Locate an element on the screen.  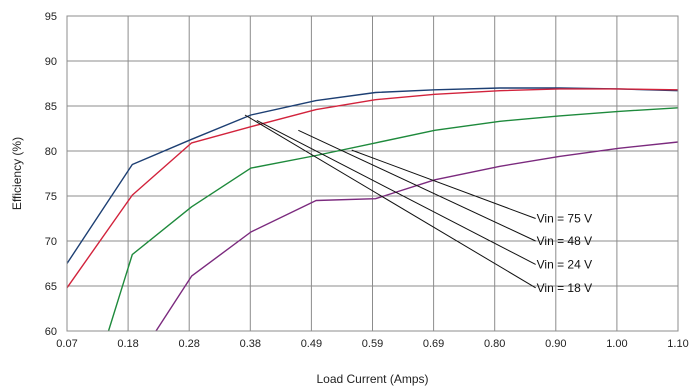
y-tick-label: 90 is located at coordinates (51, 62).